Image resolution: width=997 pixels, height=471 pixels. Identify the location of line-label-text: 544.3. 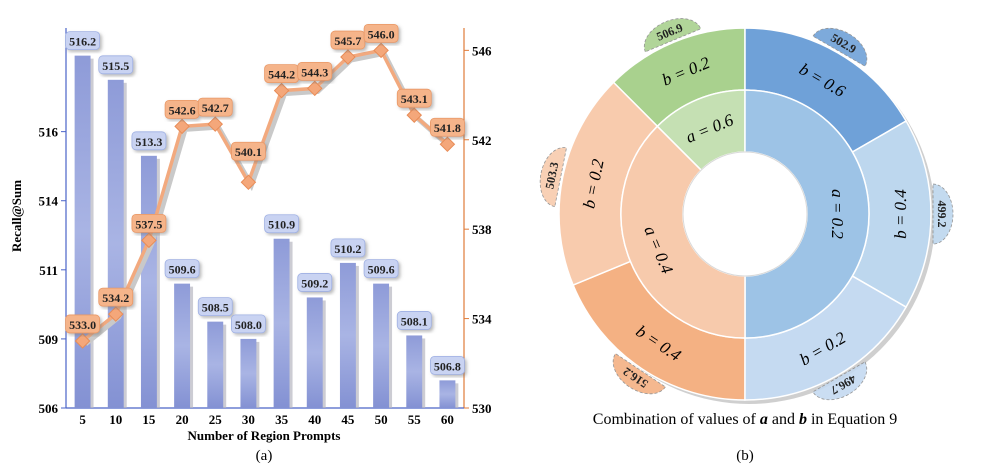
(314, 72).